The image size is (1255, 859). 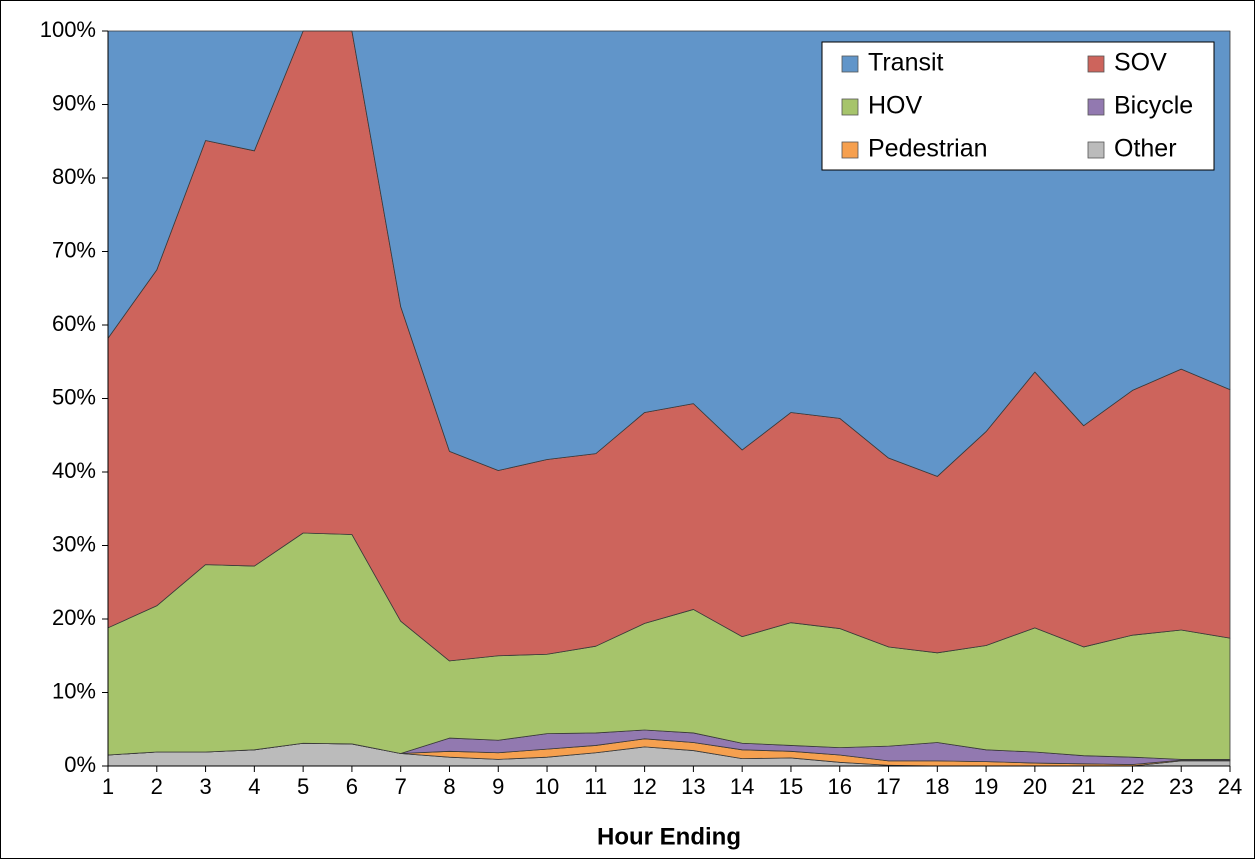 What do you see at coordinates (74, 176) in the screenshot?
I see `y-tick-label: 80%` at bounding box center [74, 176].